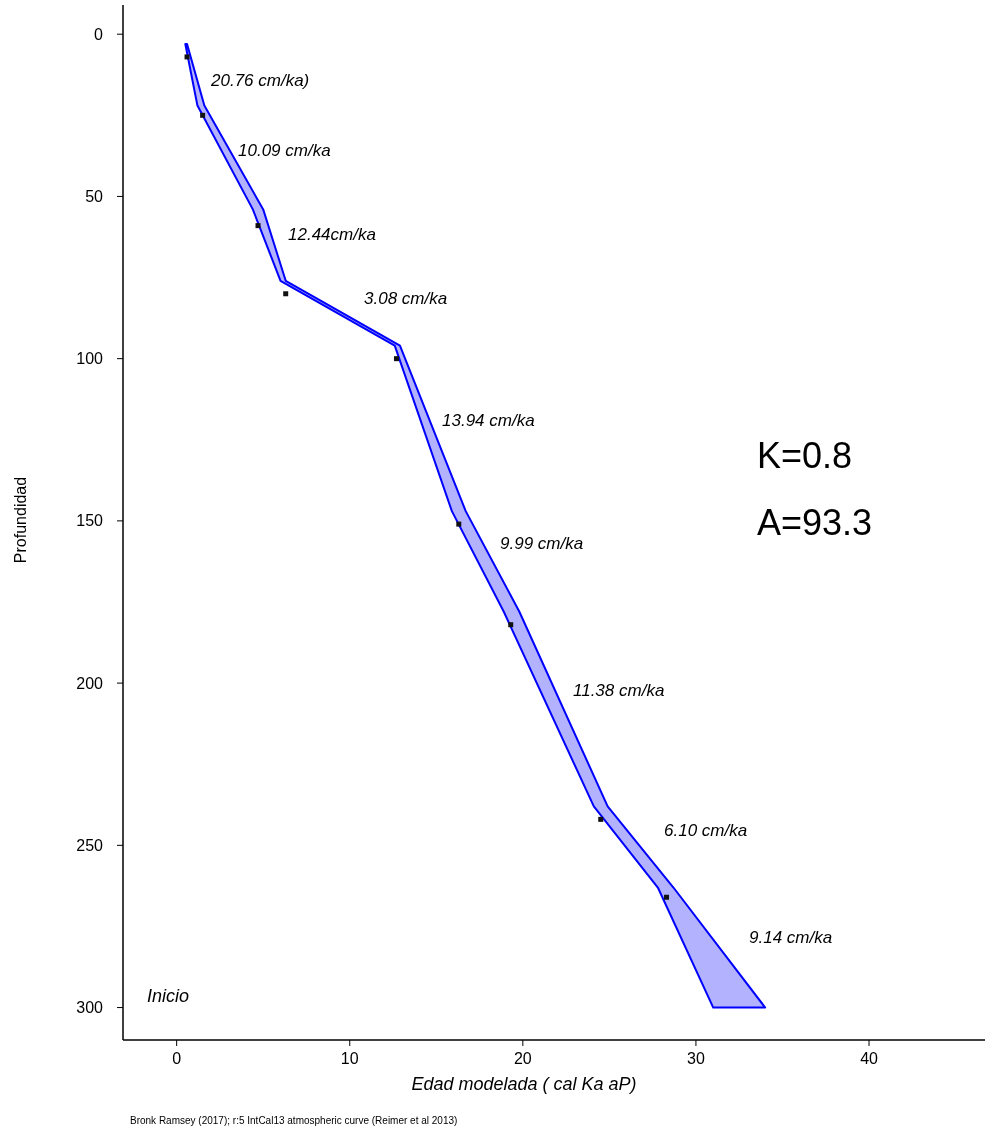 Image resolution: width=985 pixels, height=1130 pixels. What do you see at coordinates (177, 1058) in the screenshot?
I see `x-tick-label: 0` at bounding box center [177, 1058].